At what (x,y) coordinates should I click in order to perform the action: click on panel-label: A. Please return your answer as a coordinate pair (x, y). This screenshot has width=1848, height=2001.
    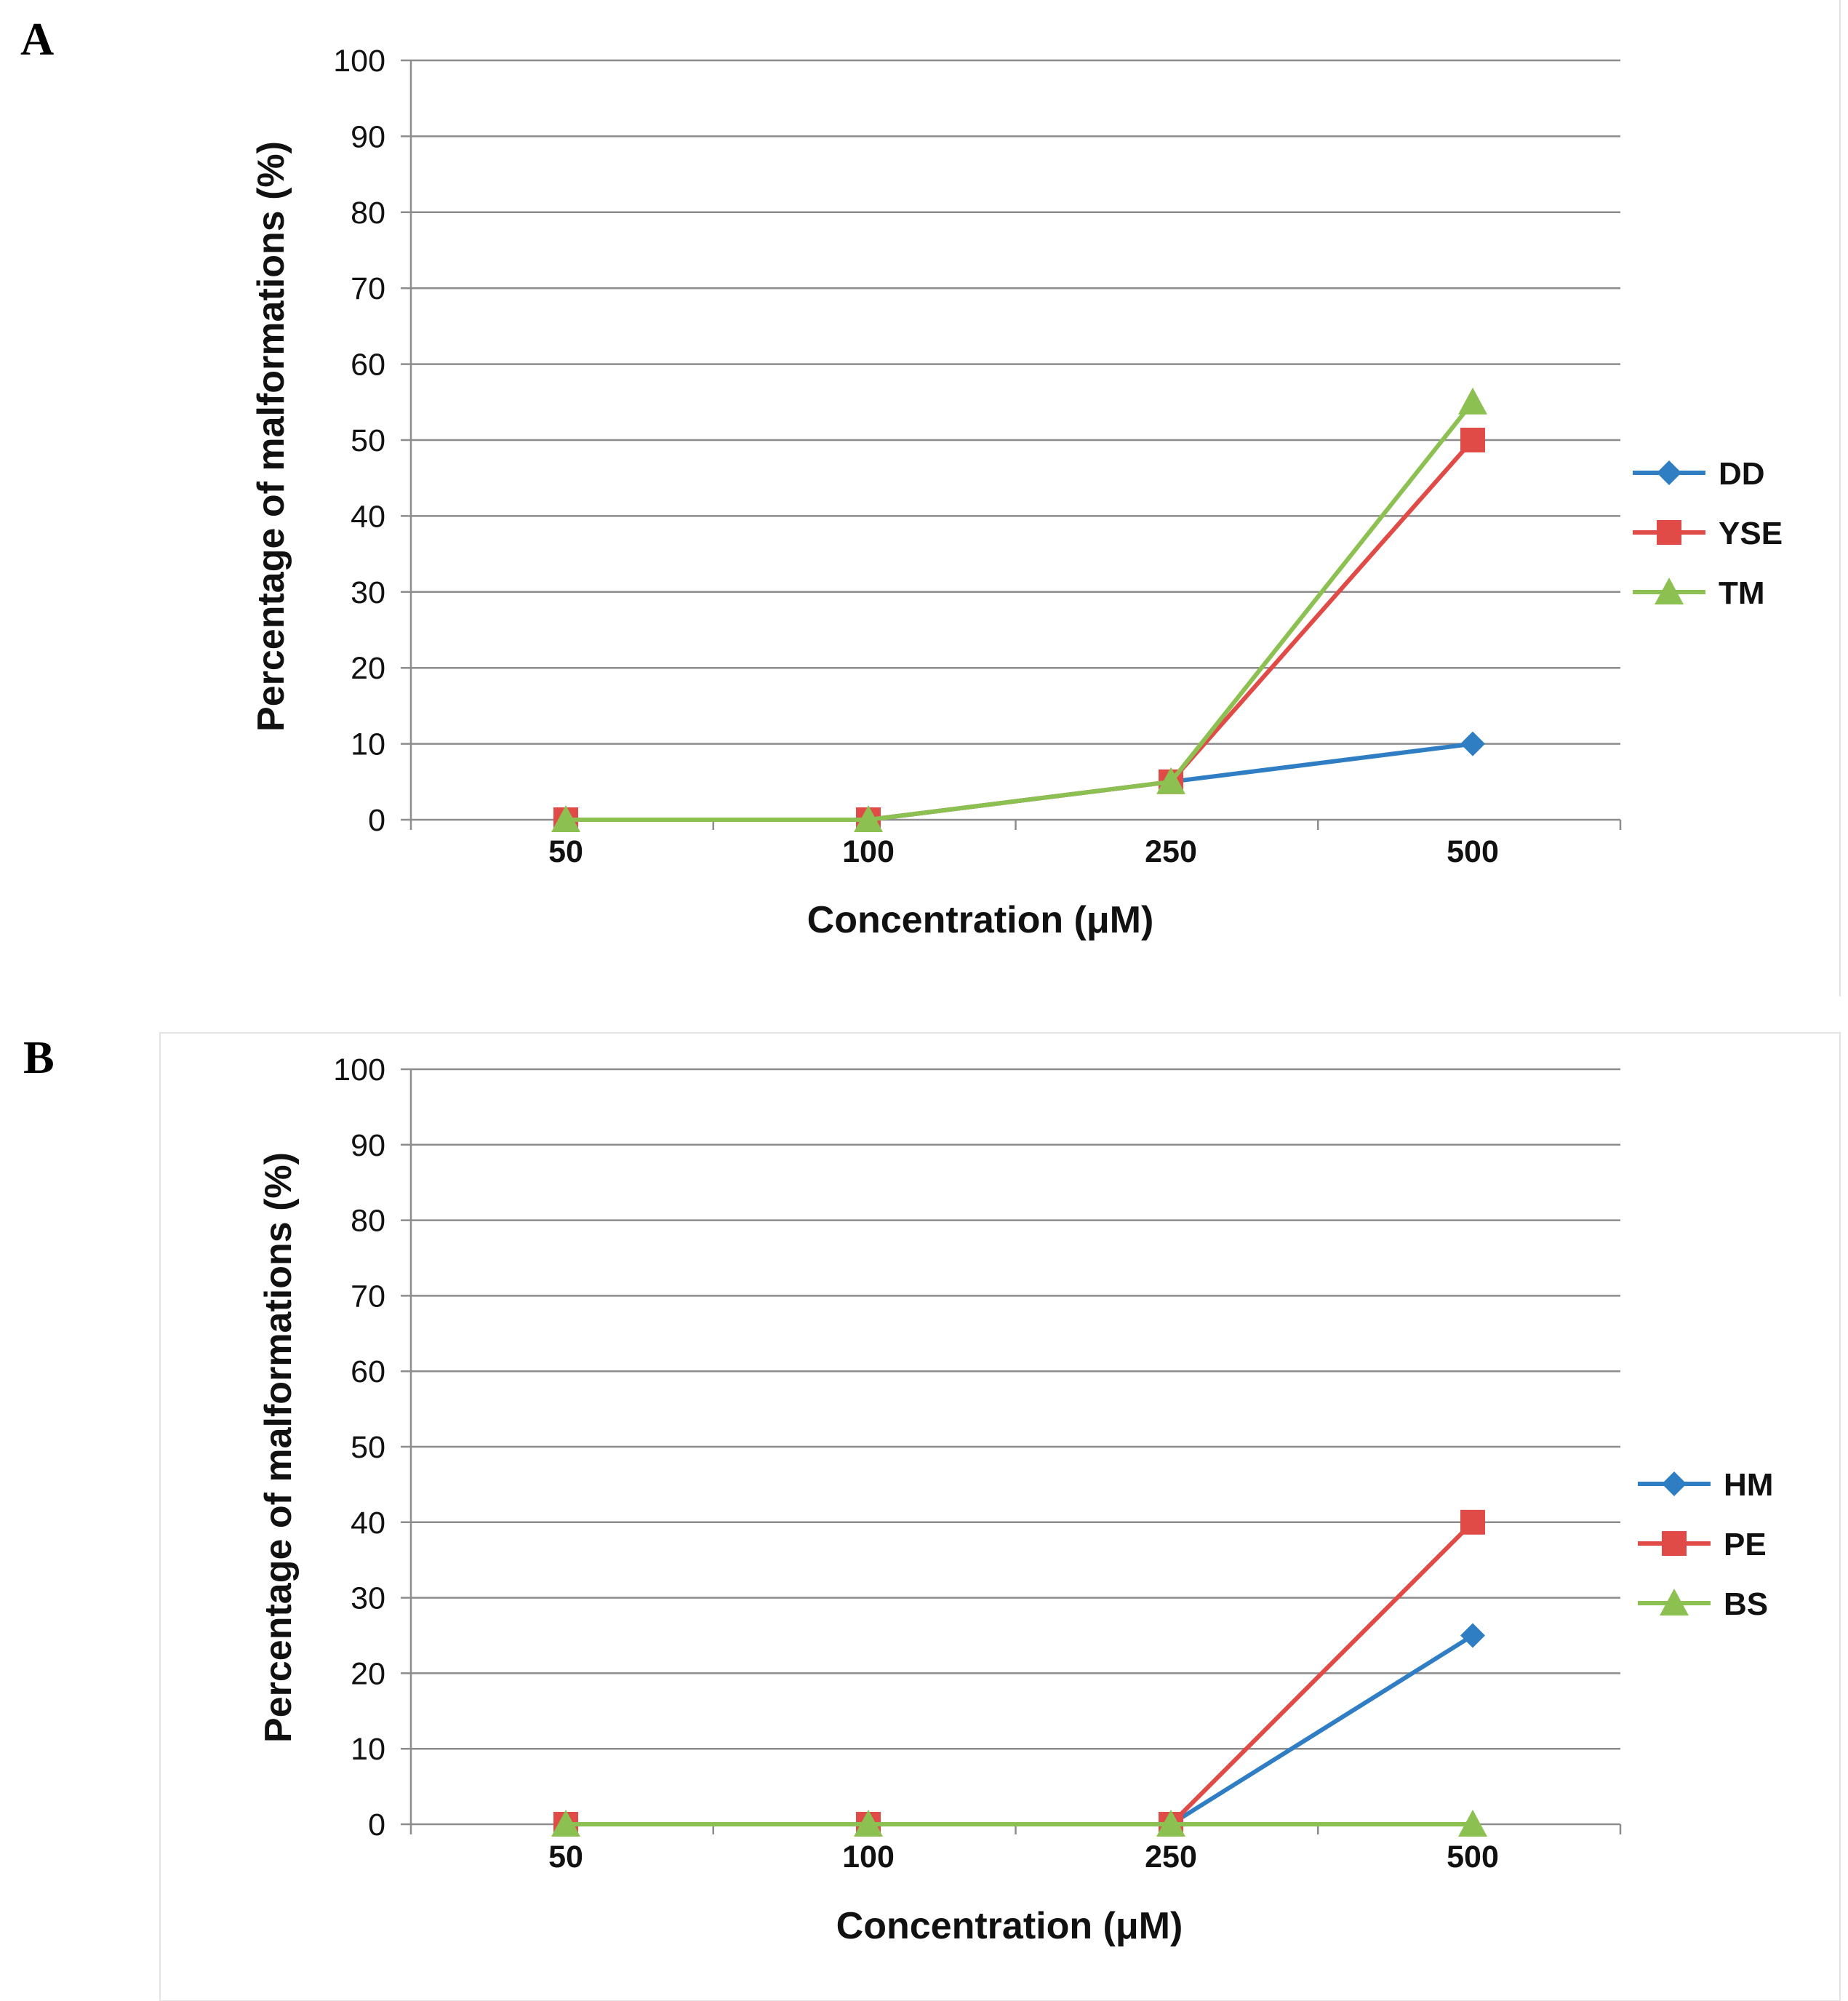
    Looking at the image, I should click on (37, 39).